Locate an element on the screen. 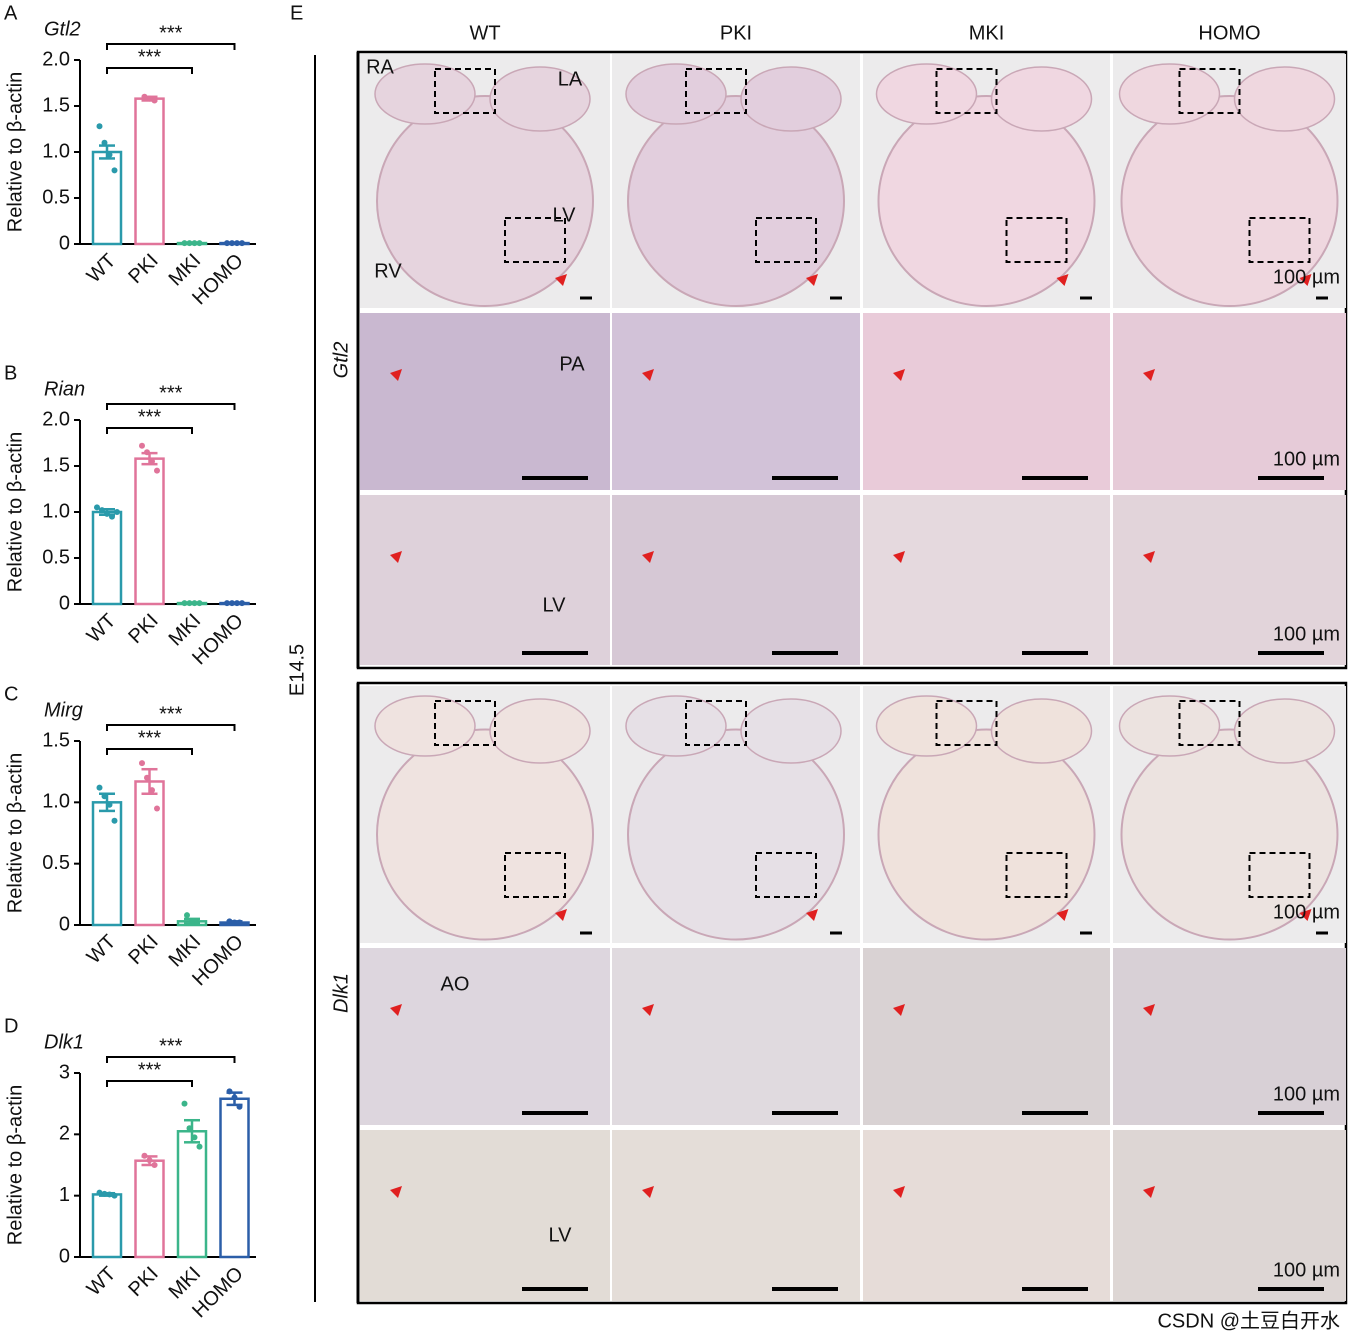 This screenshot has width=1348, height=1340. x-tick-label: PKI is located at coordinates (143, 269).